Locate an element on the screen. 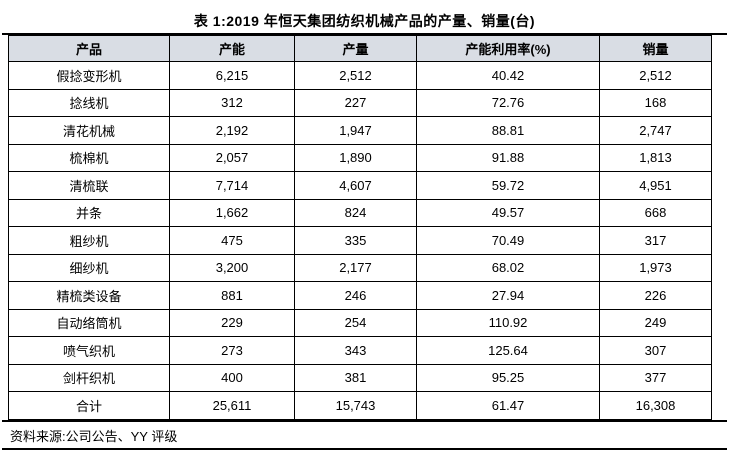 The image size is (729, 453). cell-sales: 16,308 is located at coordinates (655, 405).